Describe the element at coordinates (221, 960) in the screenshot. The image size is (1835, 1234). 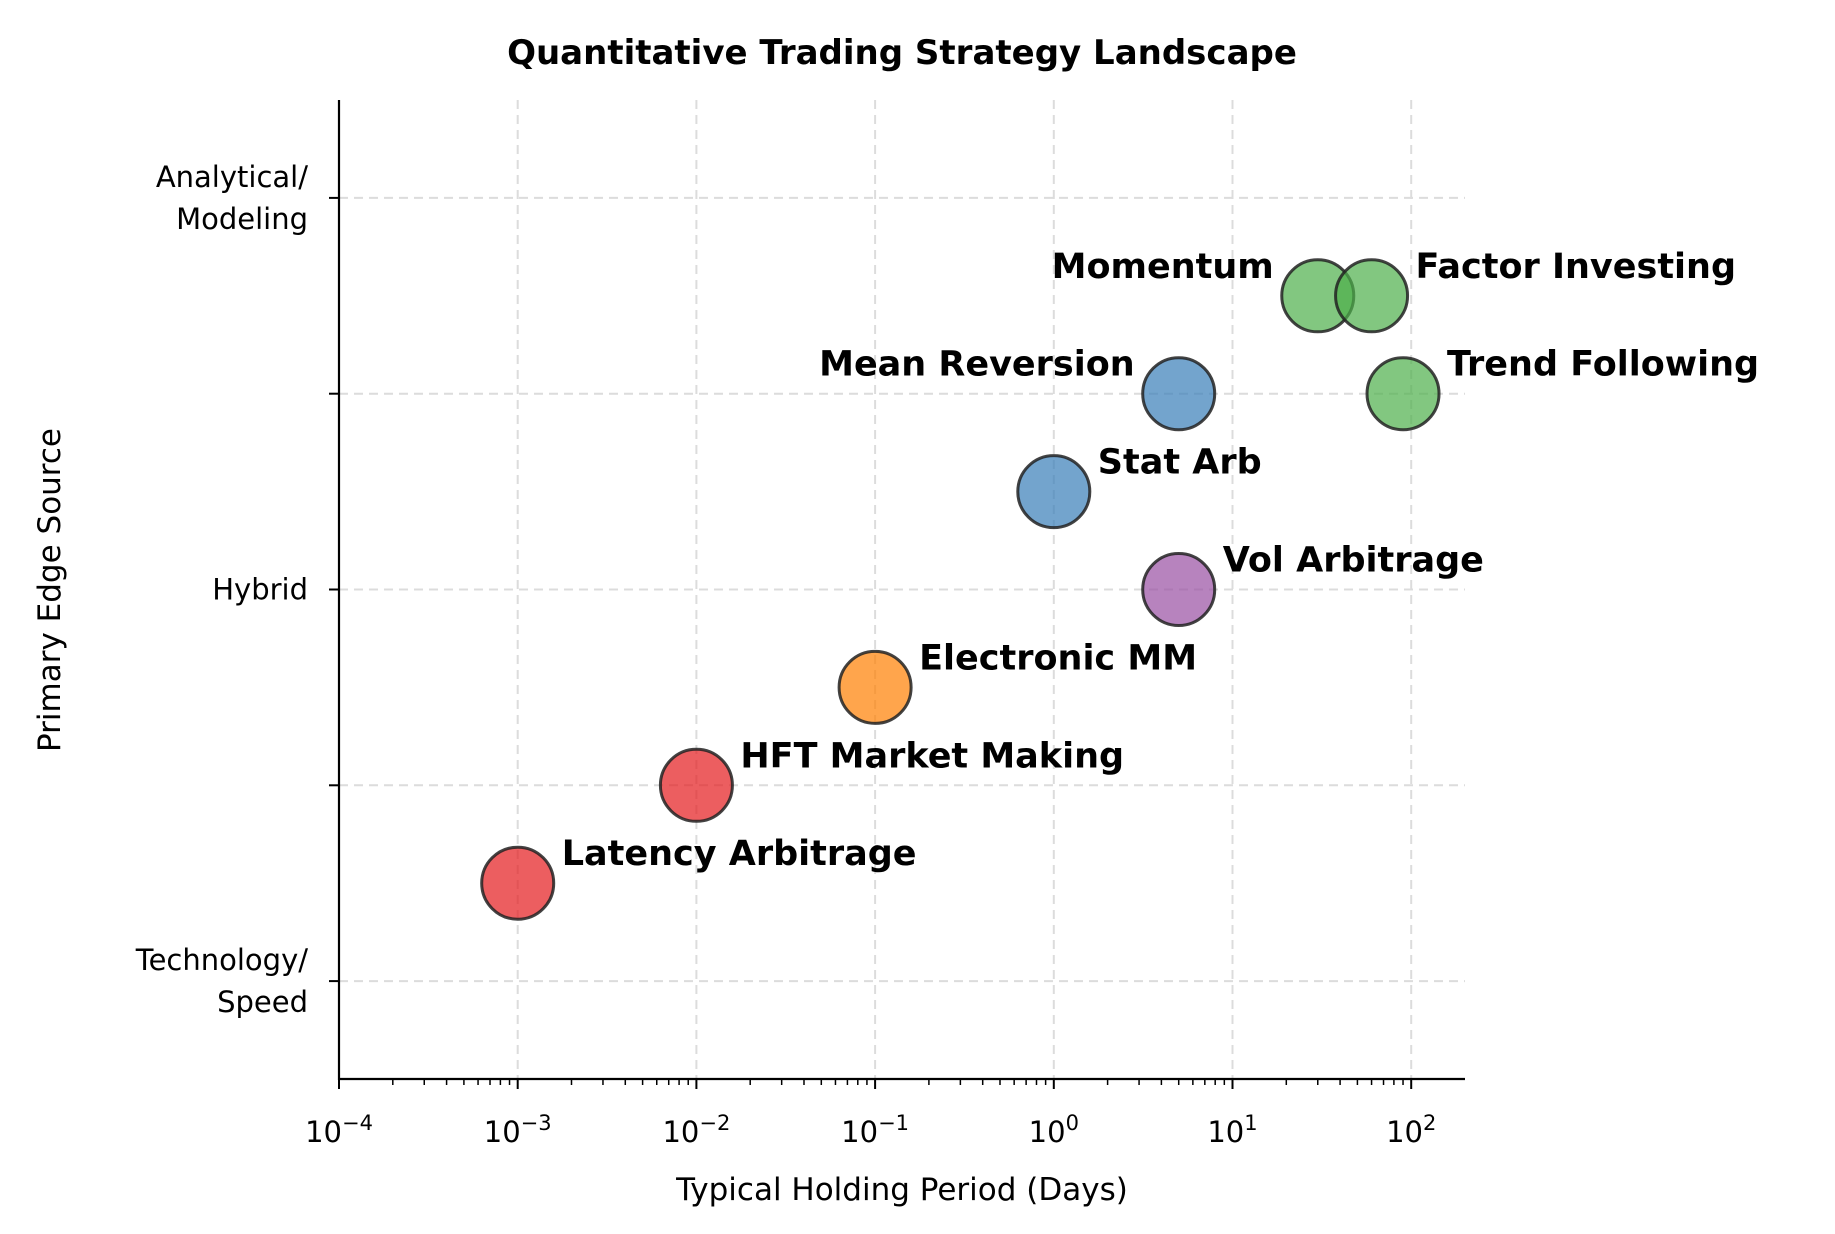
I see `y-tick-label: Technology/` at that location.